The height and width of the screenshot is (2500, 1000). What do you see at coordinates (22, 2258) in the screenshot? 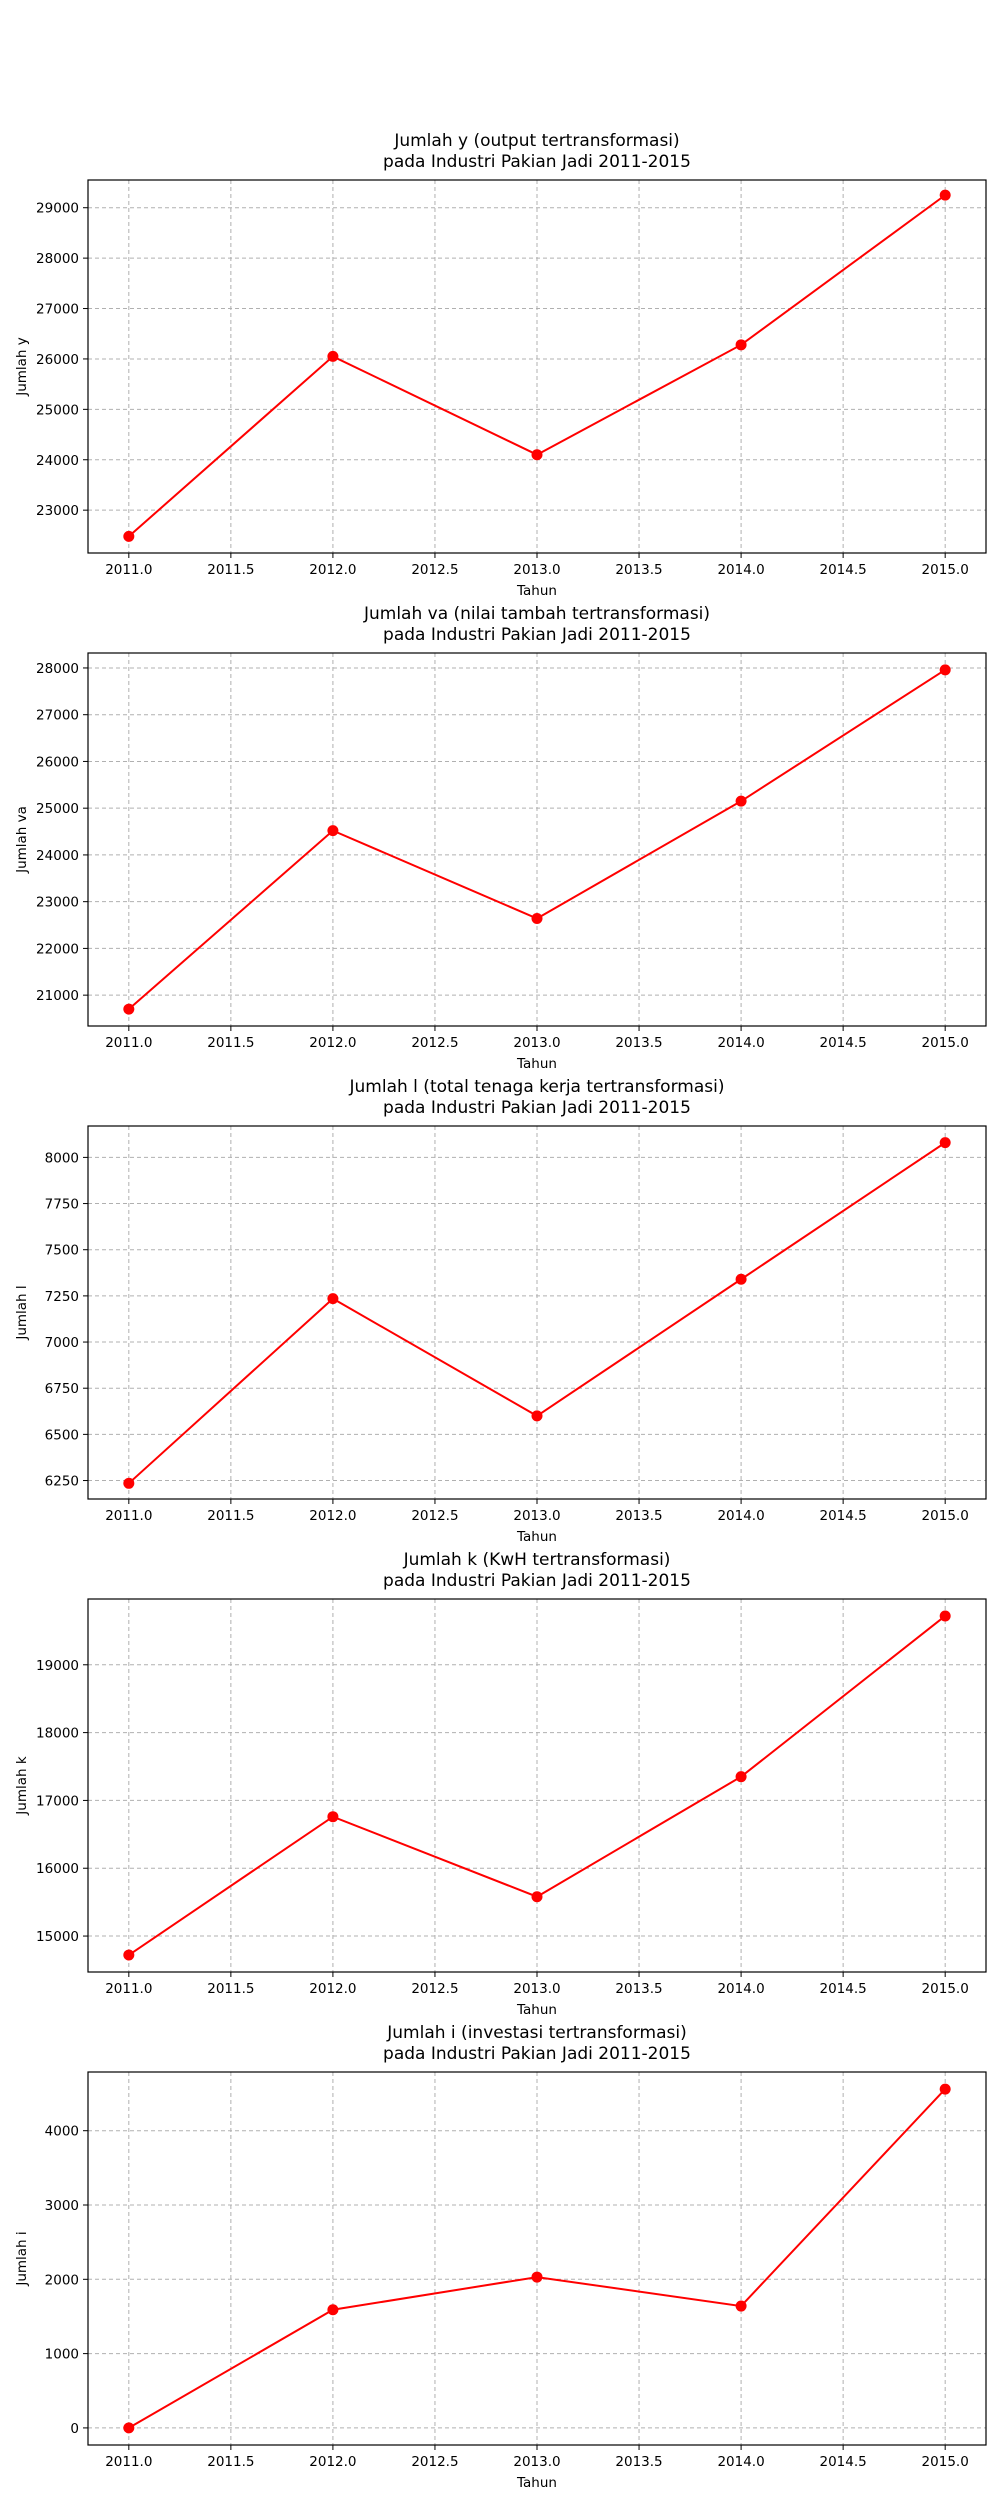
I see `y-axis-label: Jumlah i` at bounding box center [22, 2258].